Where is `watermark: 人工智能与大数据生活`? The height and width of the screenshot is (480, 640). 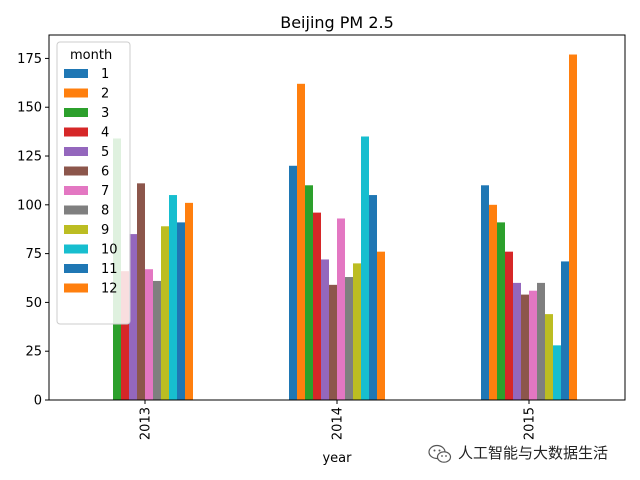
watermark: 人工智能与大数据生活 is located at coordinates (518, 453).